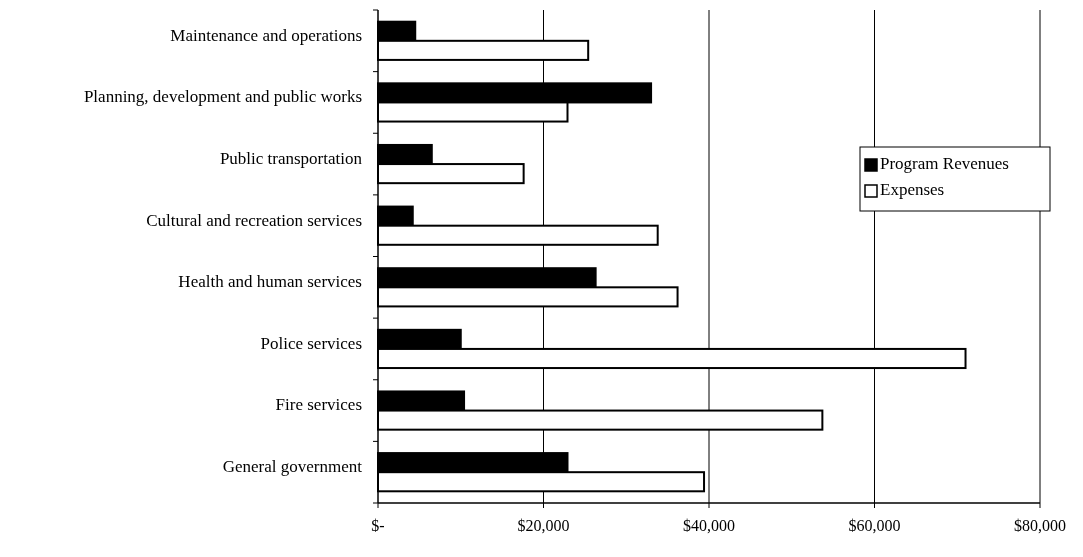  What do you see at coordinates (266, 35) in the screenshot?
I see `y-tick-label: Maintenance and operations` at bounding box center [266, 35].